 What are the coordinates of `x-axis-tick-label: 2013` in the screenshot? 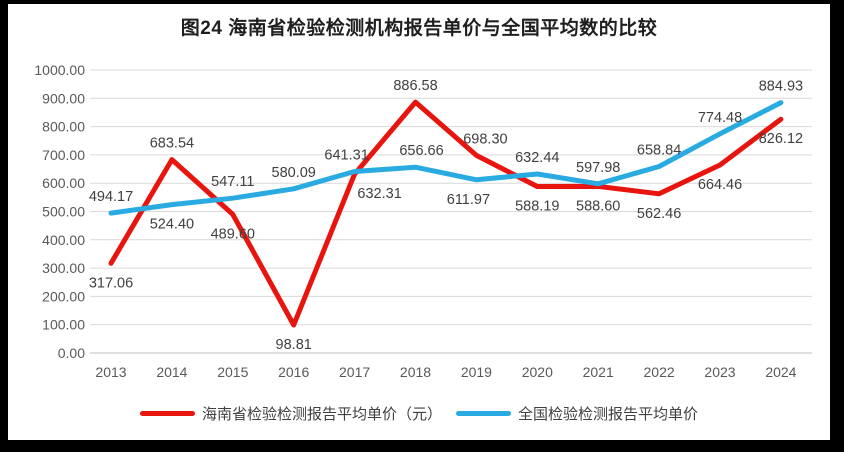 It's located at (110, 372).